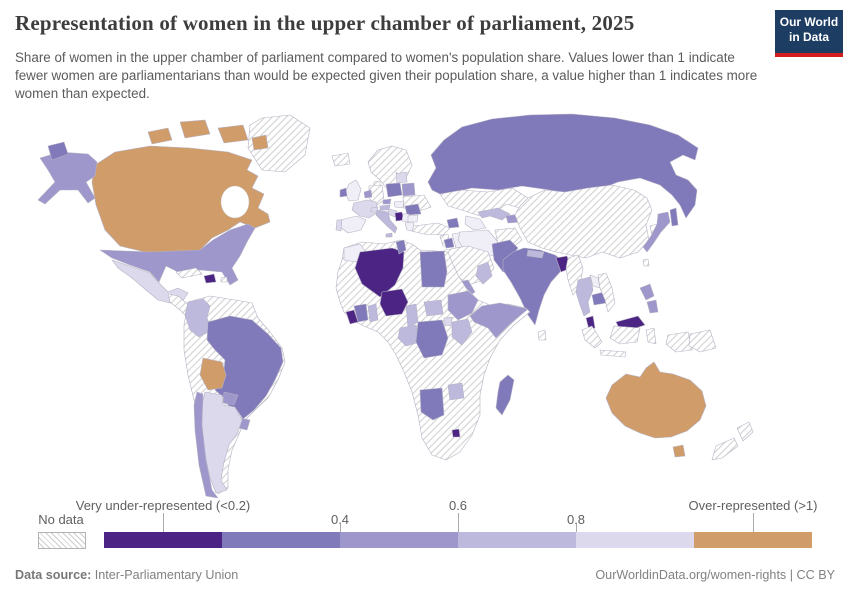  What do you see at coordinates (62, 540) in the screenshot?
I see `legend-no-data-swatch` at bounding box center [62, 540].